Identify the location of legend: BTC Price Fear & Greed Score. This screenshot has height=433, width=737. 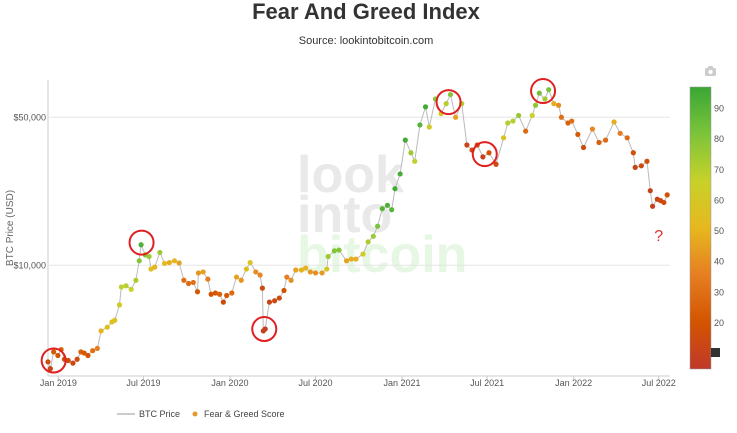
(201, 414).